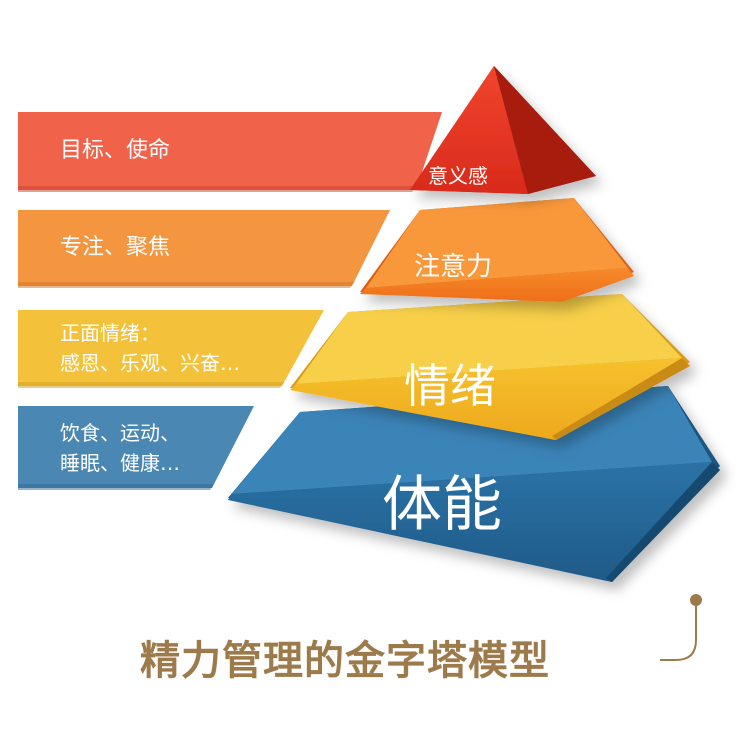 The height and width of the screenshot is (740, 740). What do you see at coordinates (450, 386) in the screenshot?
I see `tier-emotion-label: 情绪` at bounding box center [450, 386].